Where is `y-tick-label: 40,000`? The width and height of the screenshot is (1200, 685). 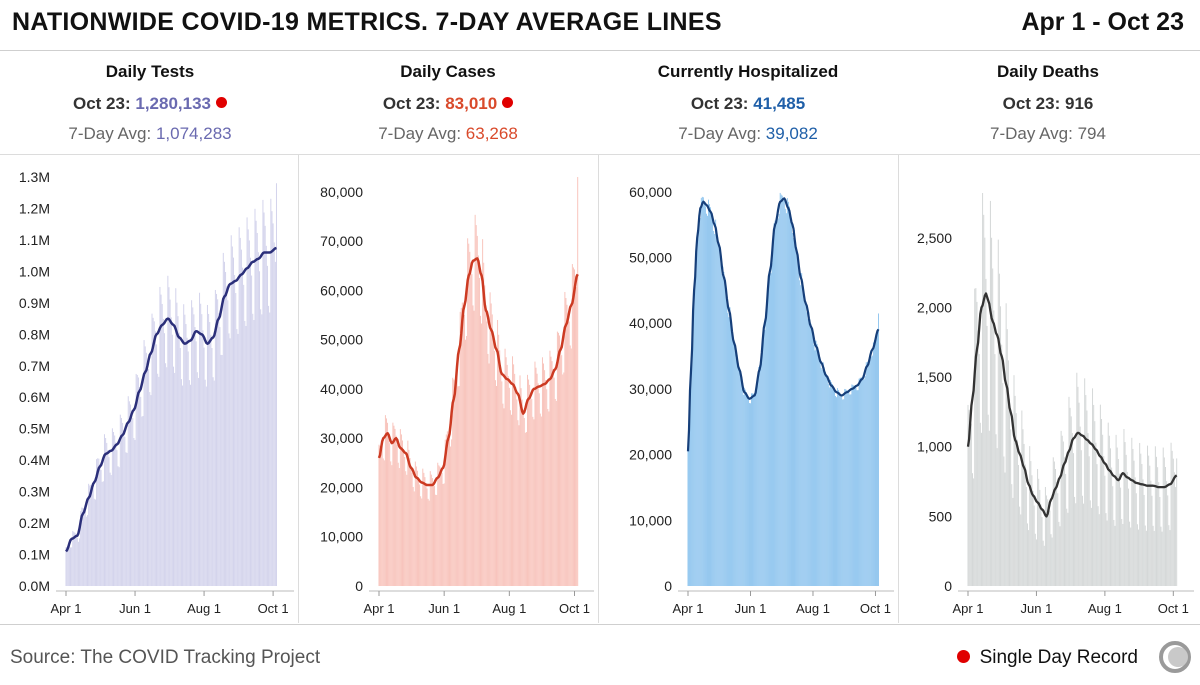
y-tick-label: 40,000 is located at coordinates (650, 323).